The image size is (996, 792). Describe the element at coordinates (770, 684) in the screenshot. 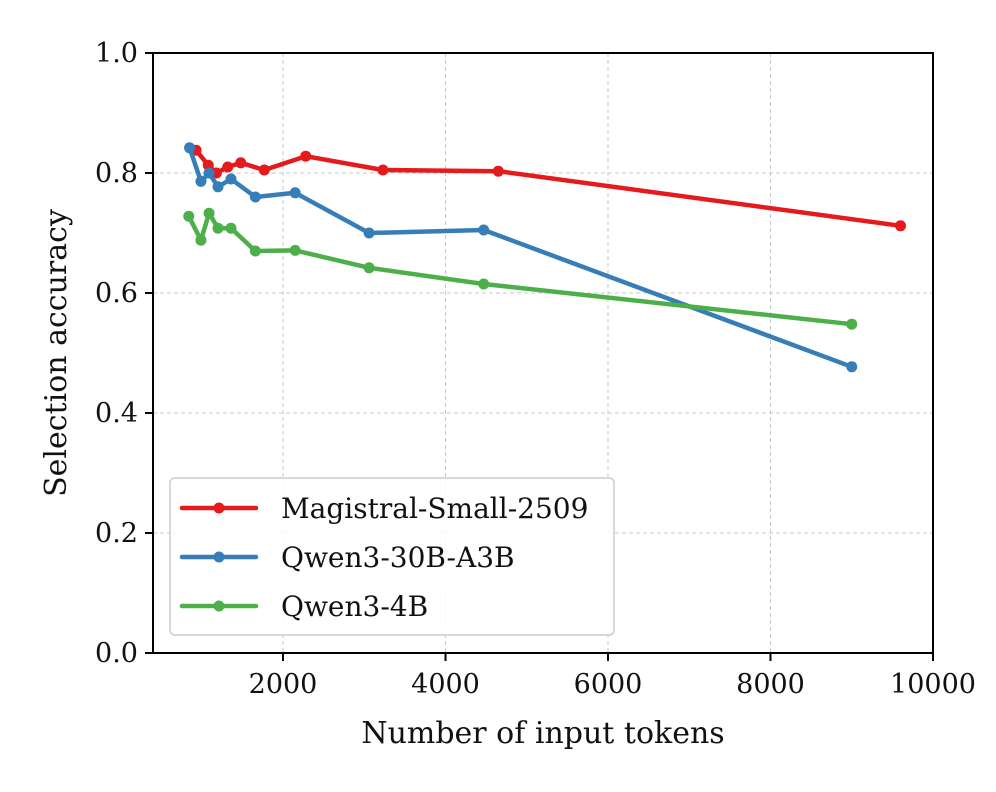

I see `x-tick-label: 8000` at that location.